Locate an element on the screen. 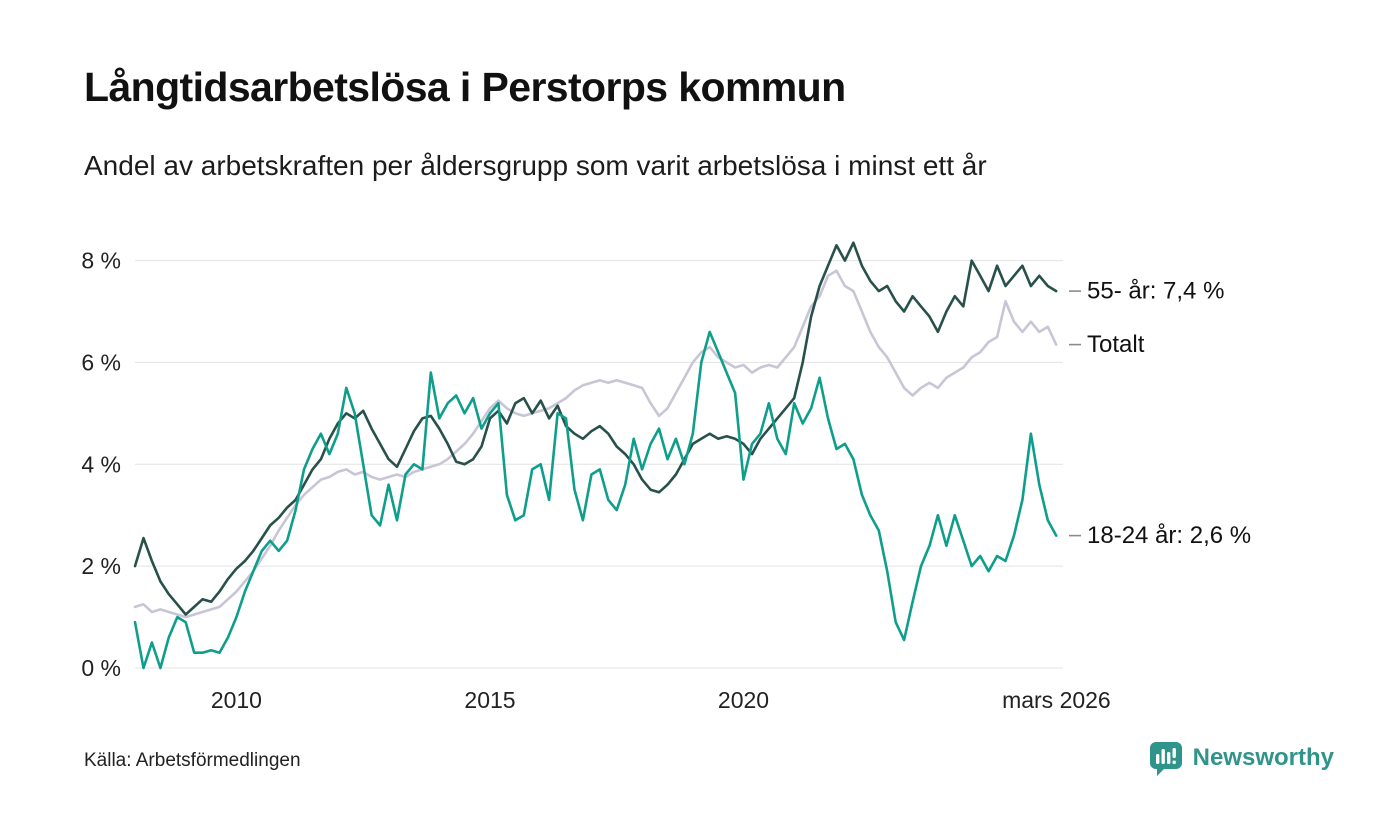  x-tick-label: mars 2026 is located at coordinates (1056, 700).